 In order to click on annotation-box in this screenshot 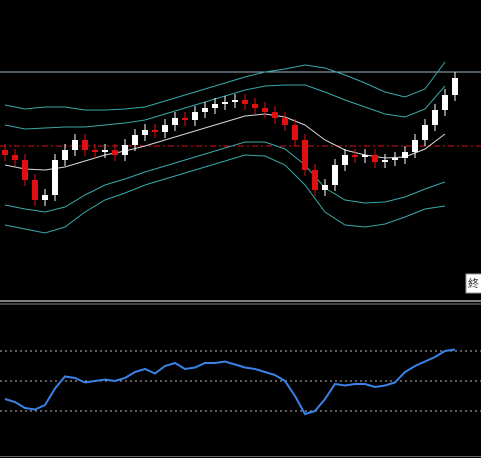, I will do `click(473, 283)`.